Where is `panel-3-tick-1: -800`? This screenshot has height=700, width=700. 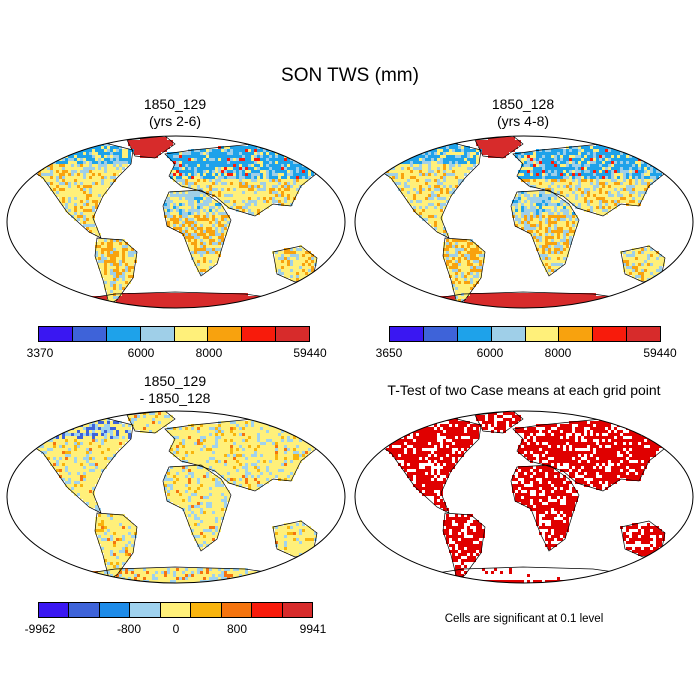
panel-3-tick-1: -800 is located at coordinates (129, 629).